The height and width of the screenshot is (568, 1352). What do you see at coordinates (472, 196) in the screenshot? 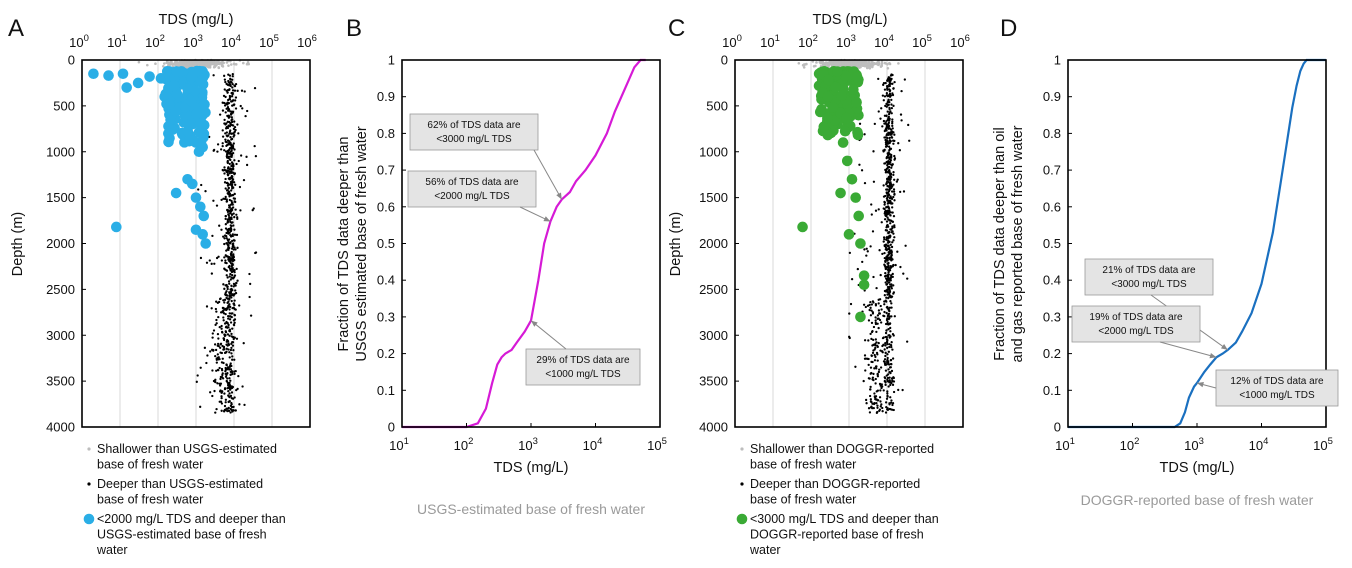
I see `annotation-text: <2000 mg/L TDS` at bounding box center [472, 196].